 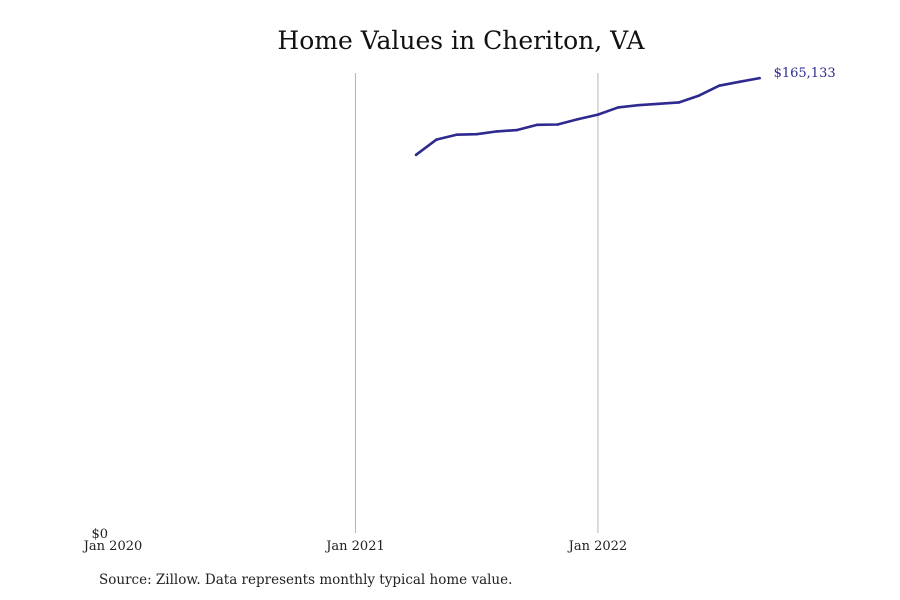 What do you see at coordinates (461, 40) in the screenshot?
I see `chart-title: Home Values in Cheriton, VA` at bounding box center [461, 40].